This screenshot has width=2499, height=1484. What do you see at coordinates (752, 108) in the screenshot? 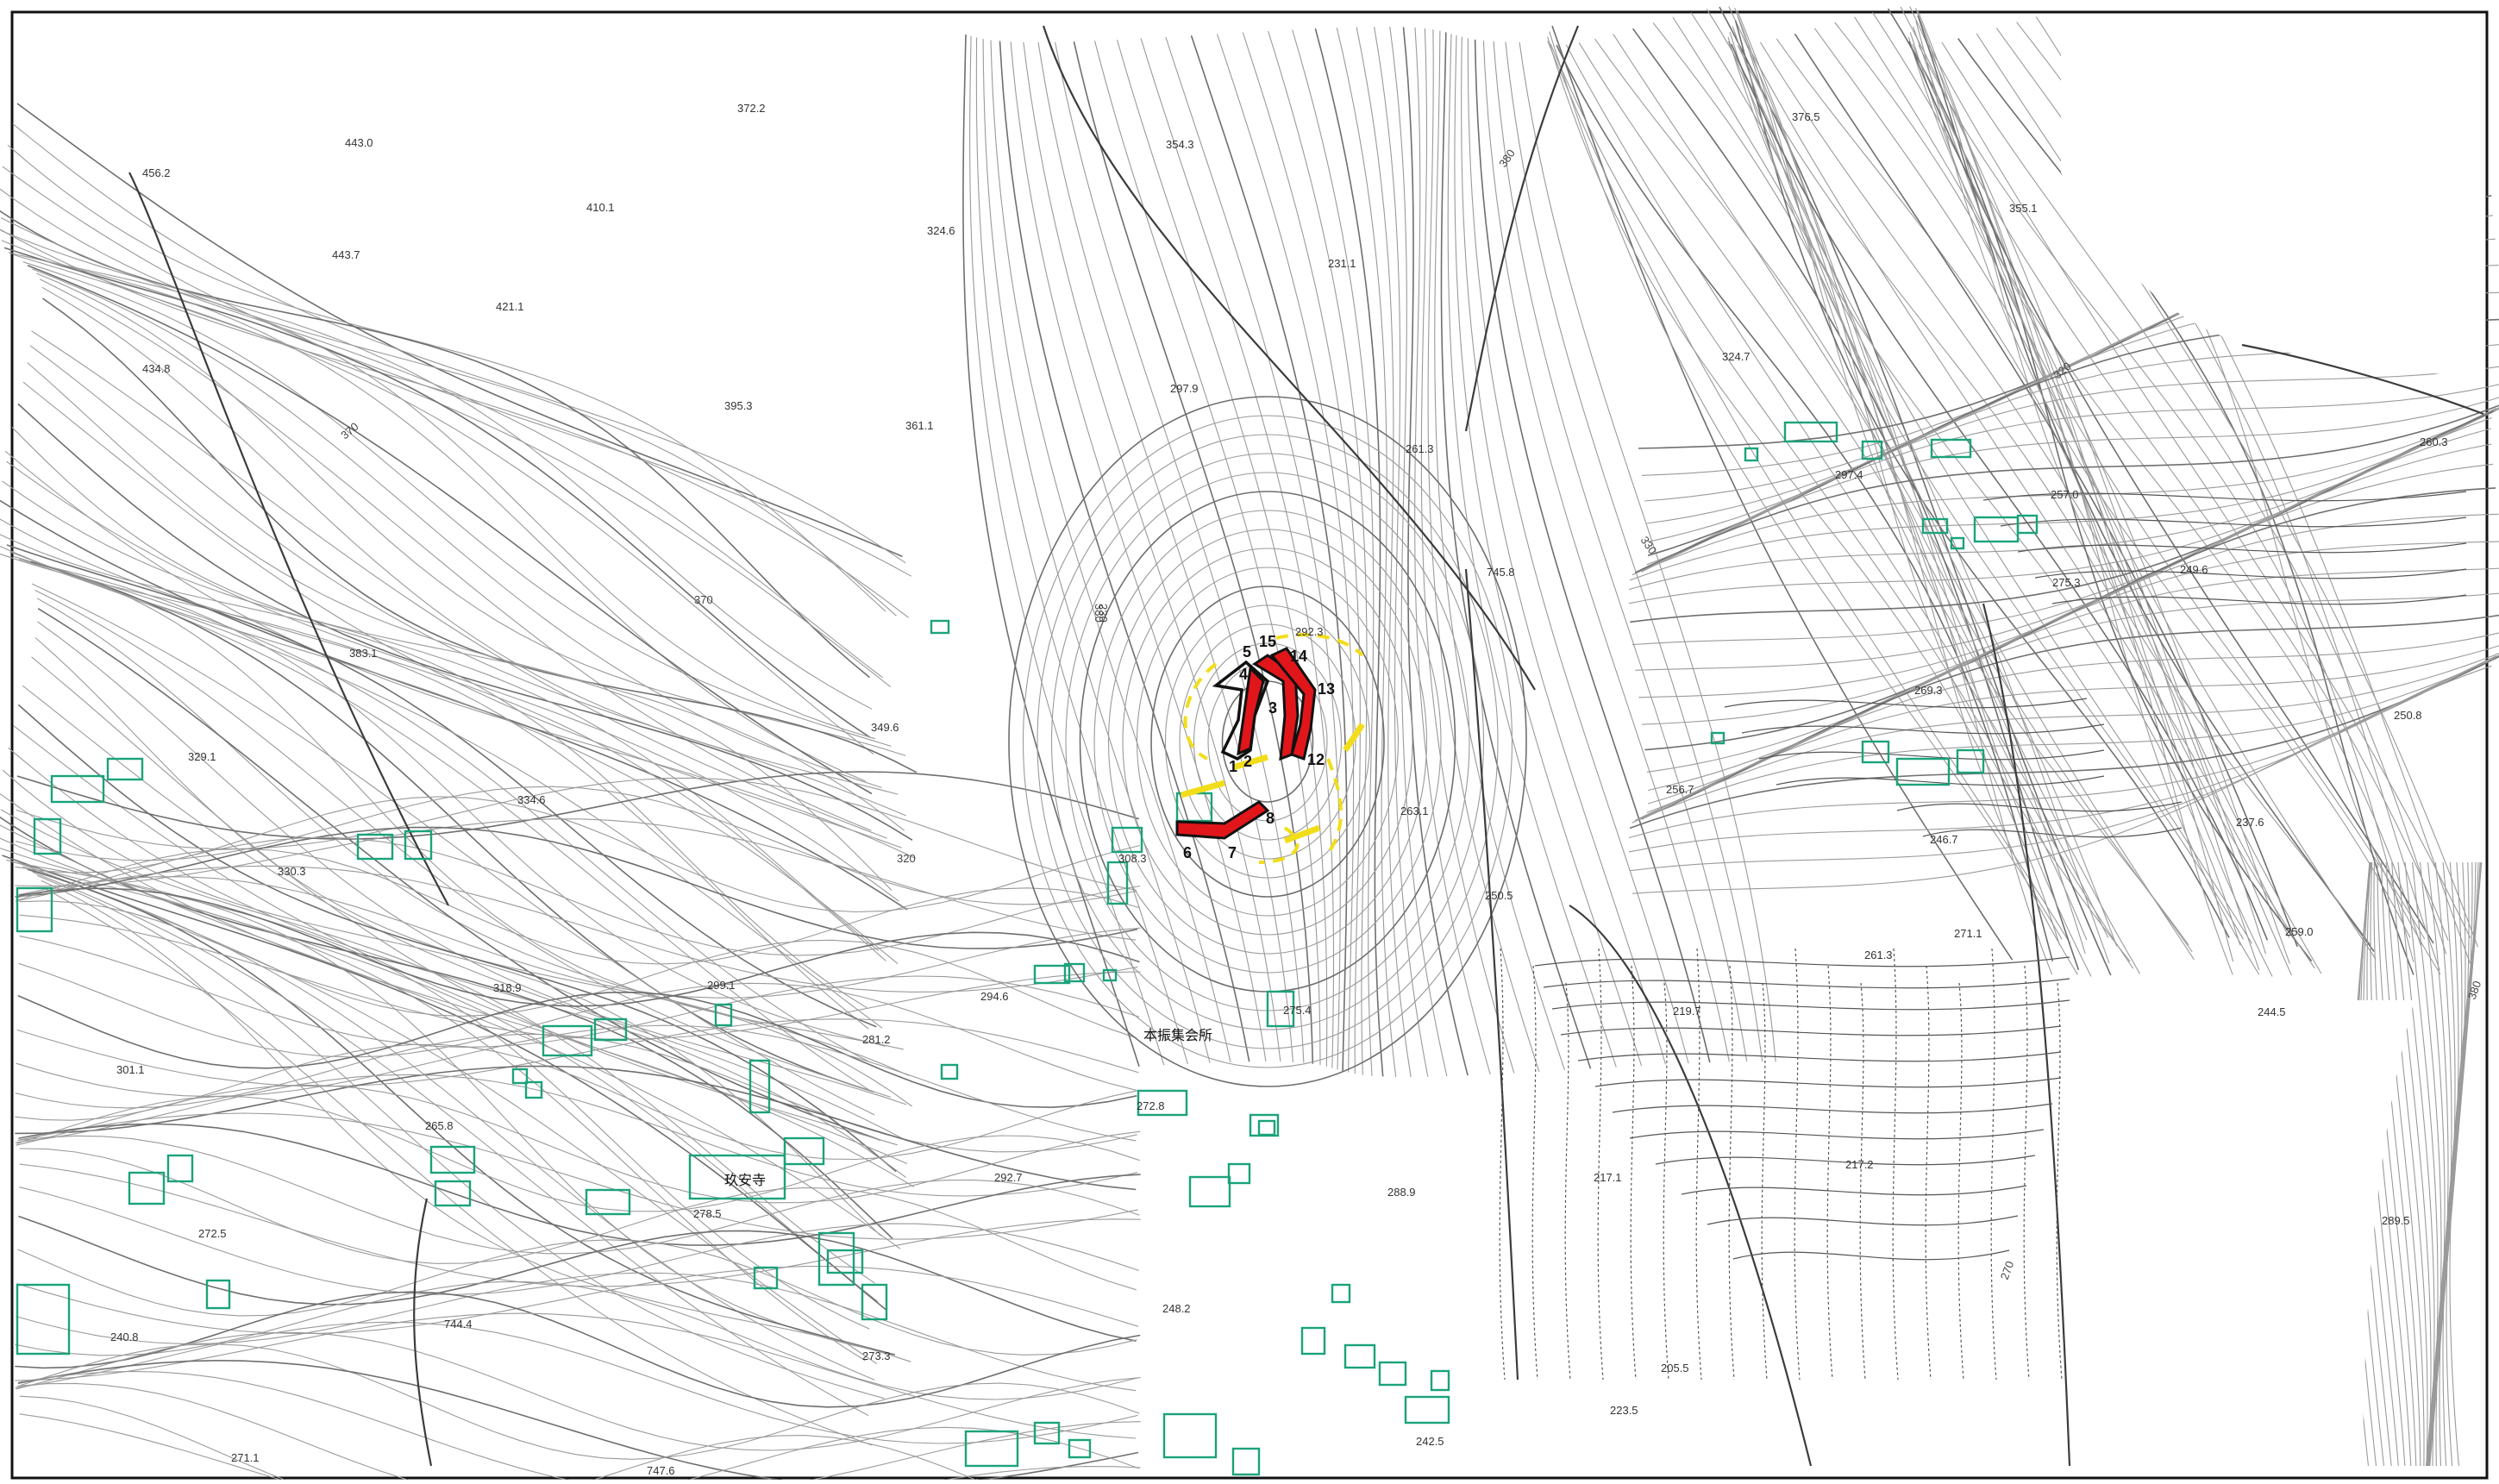
I see `spot-height: 372.2` at bounding box center [752, 108].